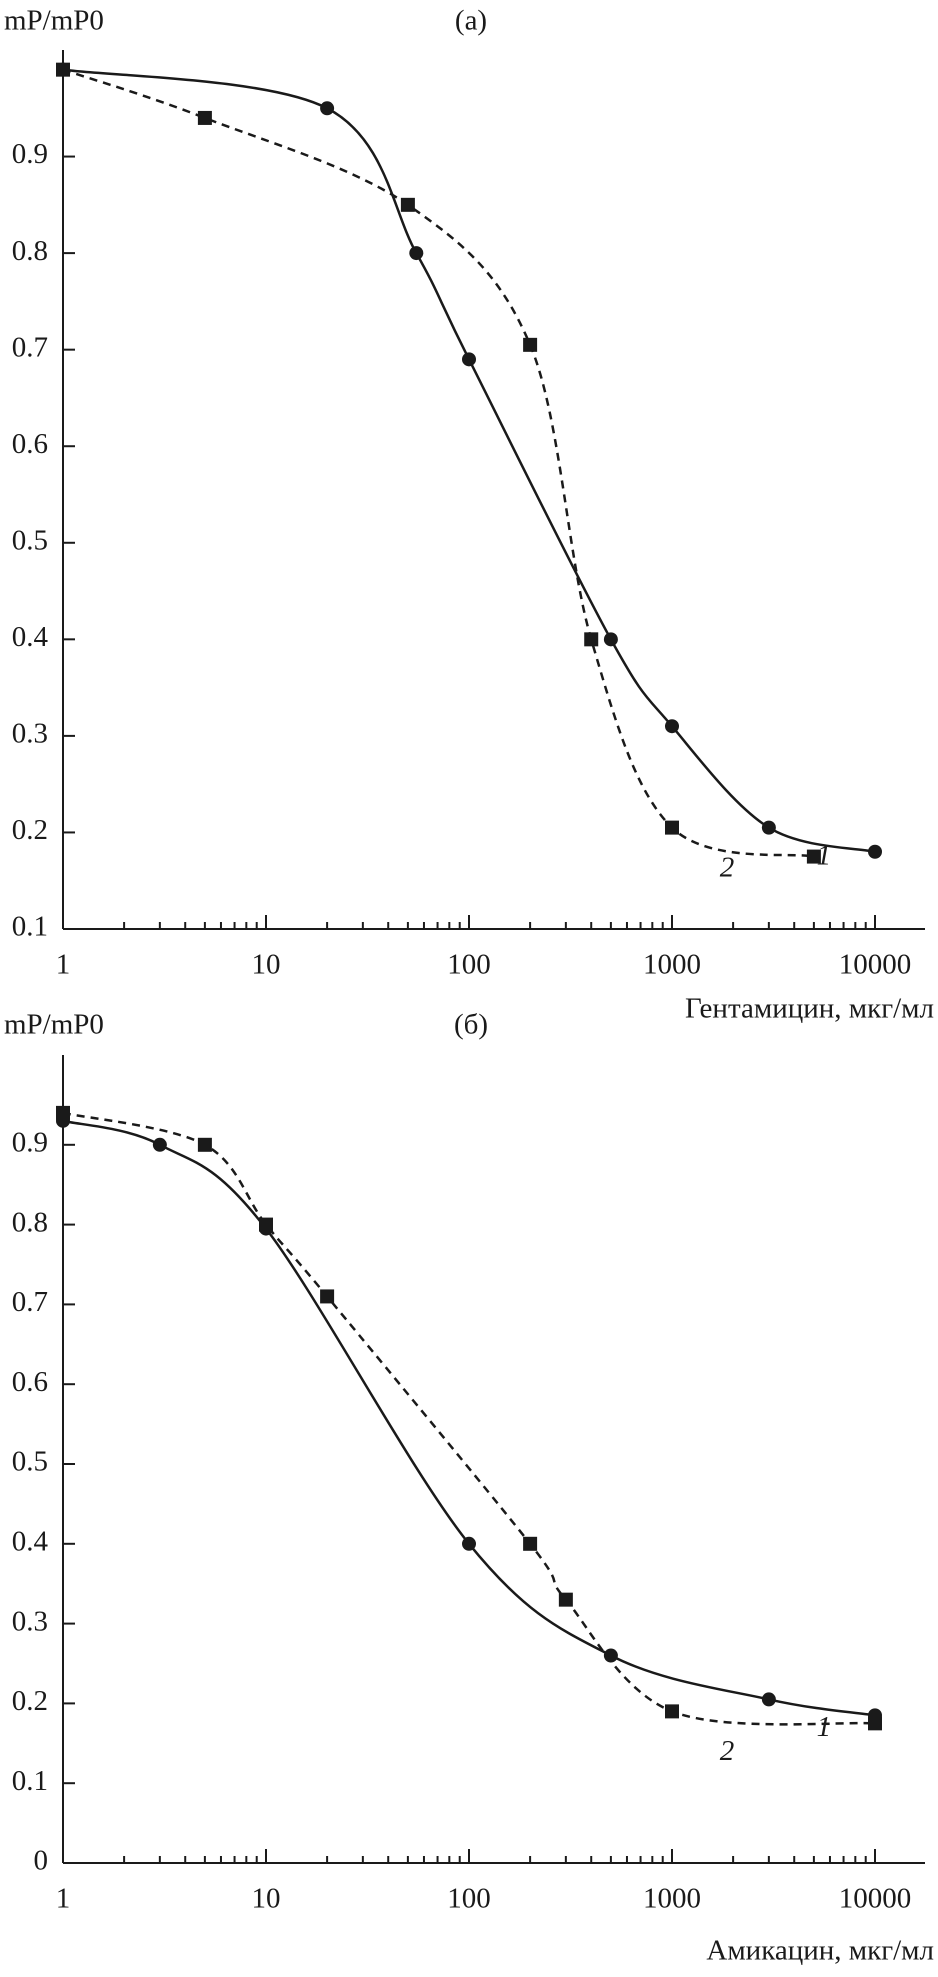 The image size is (938, 1977). What do you see at coordinates (471, 21) in the screenshot?
I see `chart-title: (a)` at bounding box center [471, 21].